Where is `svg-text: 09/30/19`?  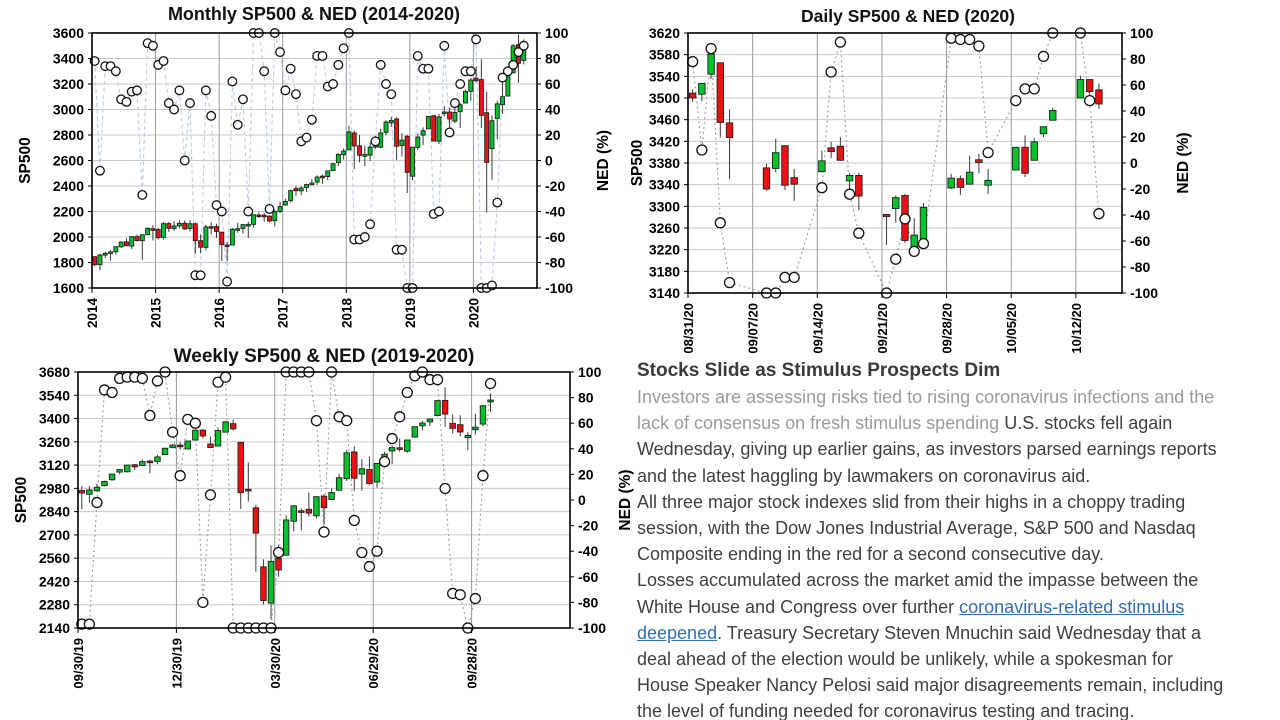
svg-text: 09/30/19 is located at coordinates (78, 663).